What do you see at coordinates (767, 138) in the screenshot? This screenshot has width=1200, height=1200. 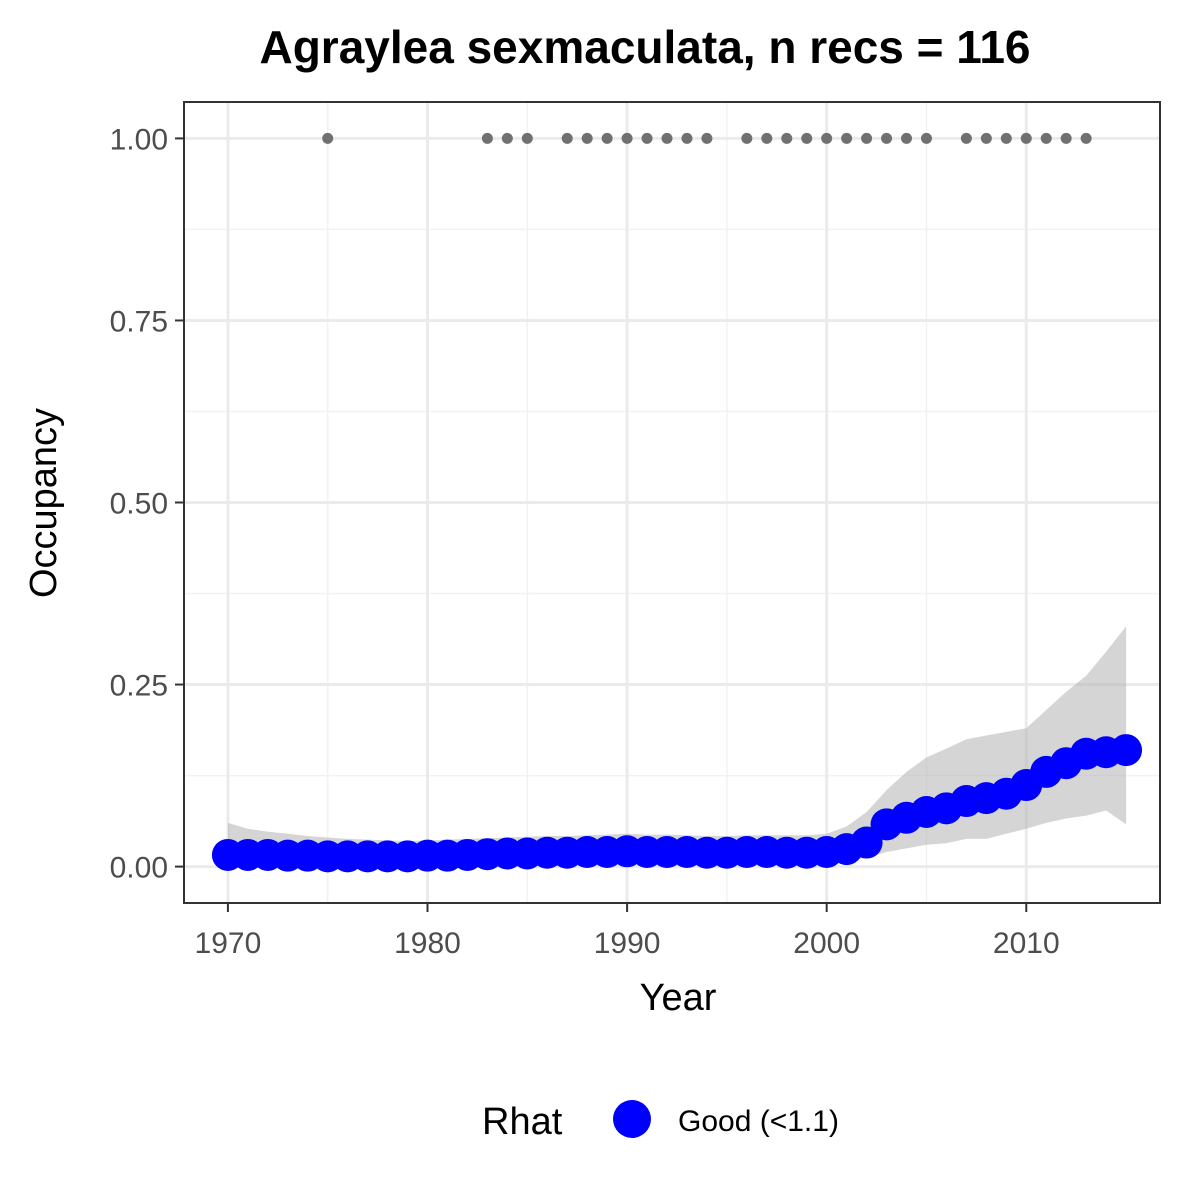 I see `record-dot-1997` at bounding box center [767, 138].